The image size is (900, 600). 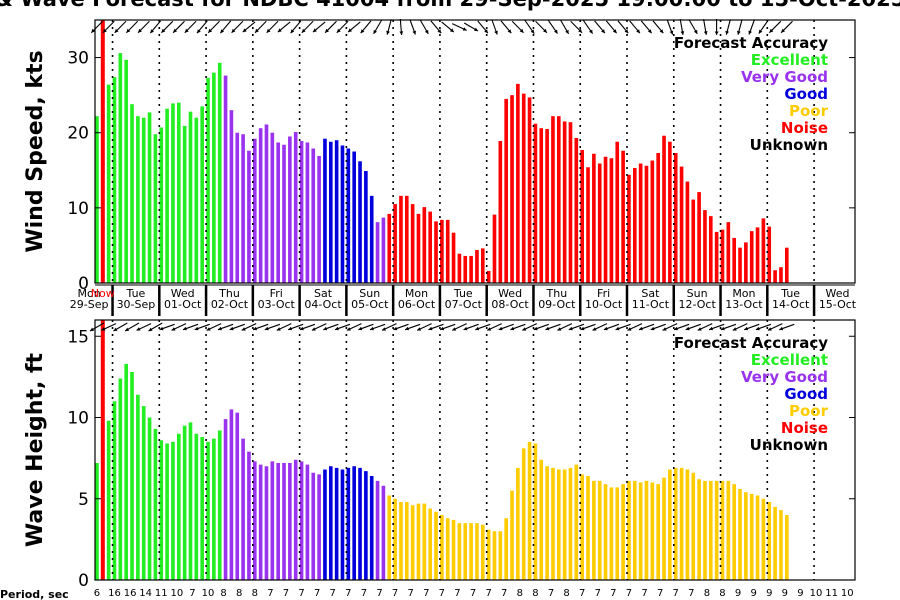 I want to click on day-of-week-label: Mon, so click(x=743, y=293).